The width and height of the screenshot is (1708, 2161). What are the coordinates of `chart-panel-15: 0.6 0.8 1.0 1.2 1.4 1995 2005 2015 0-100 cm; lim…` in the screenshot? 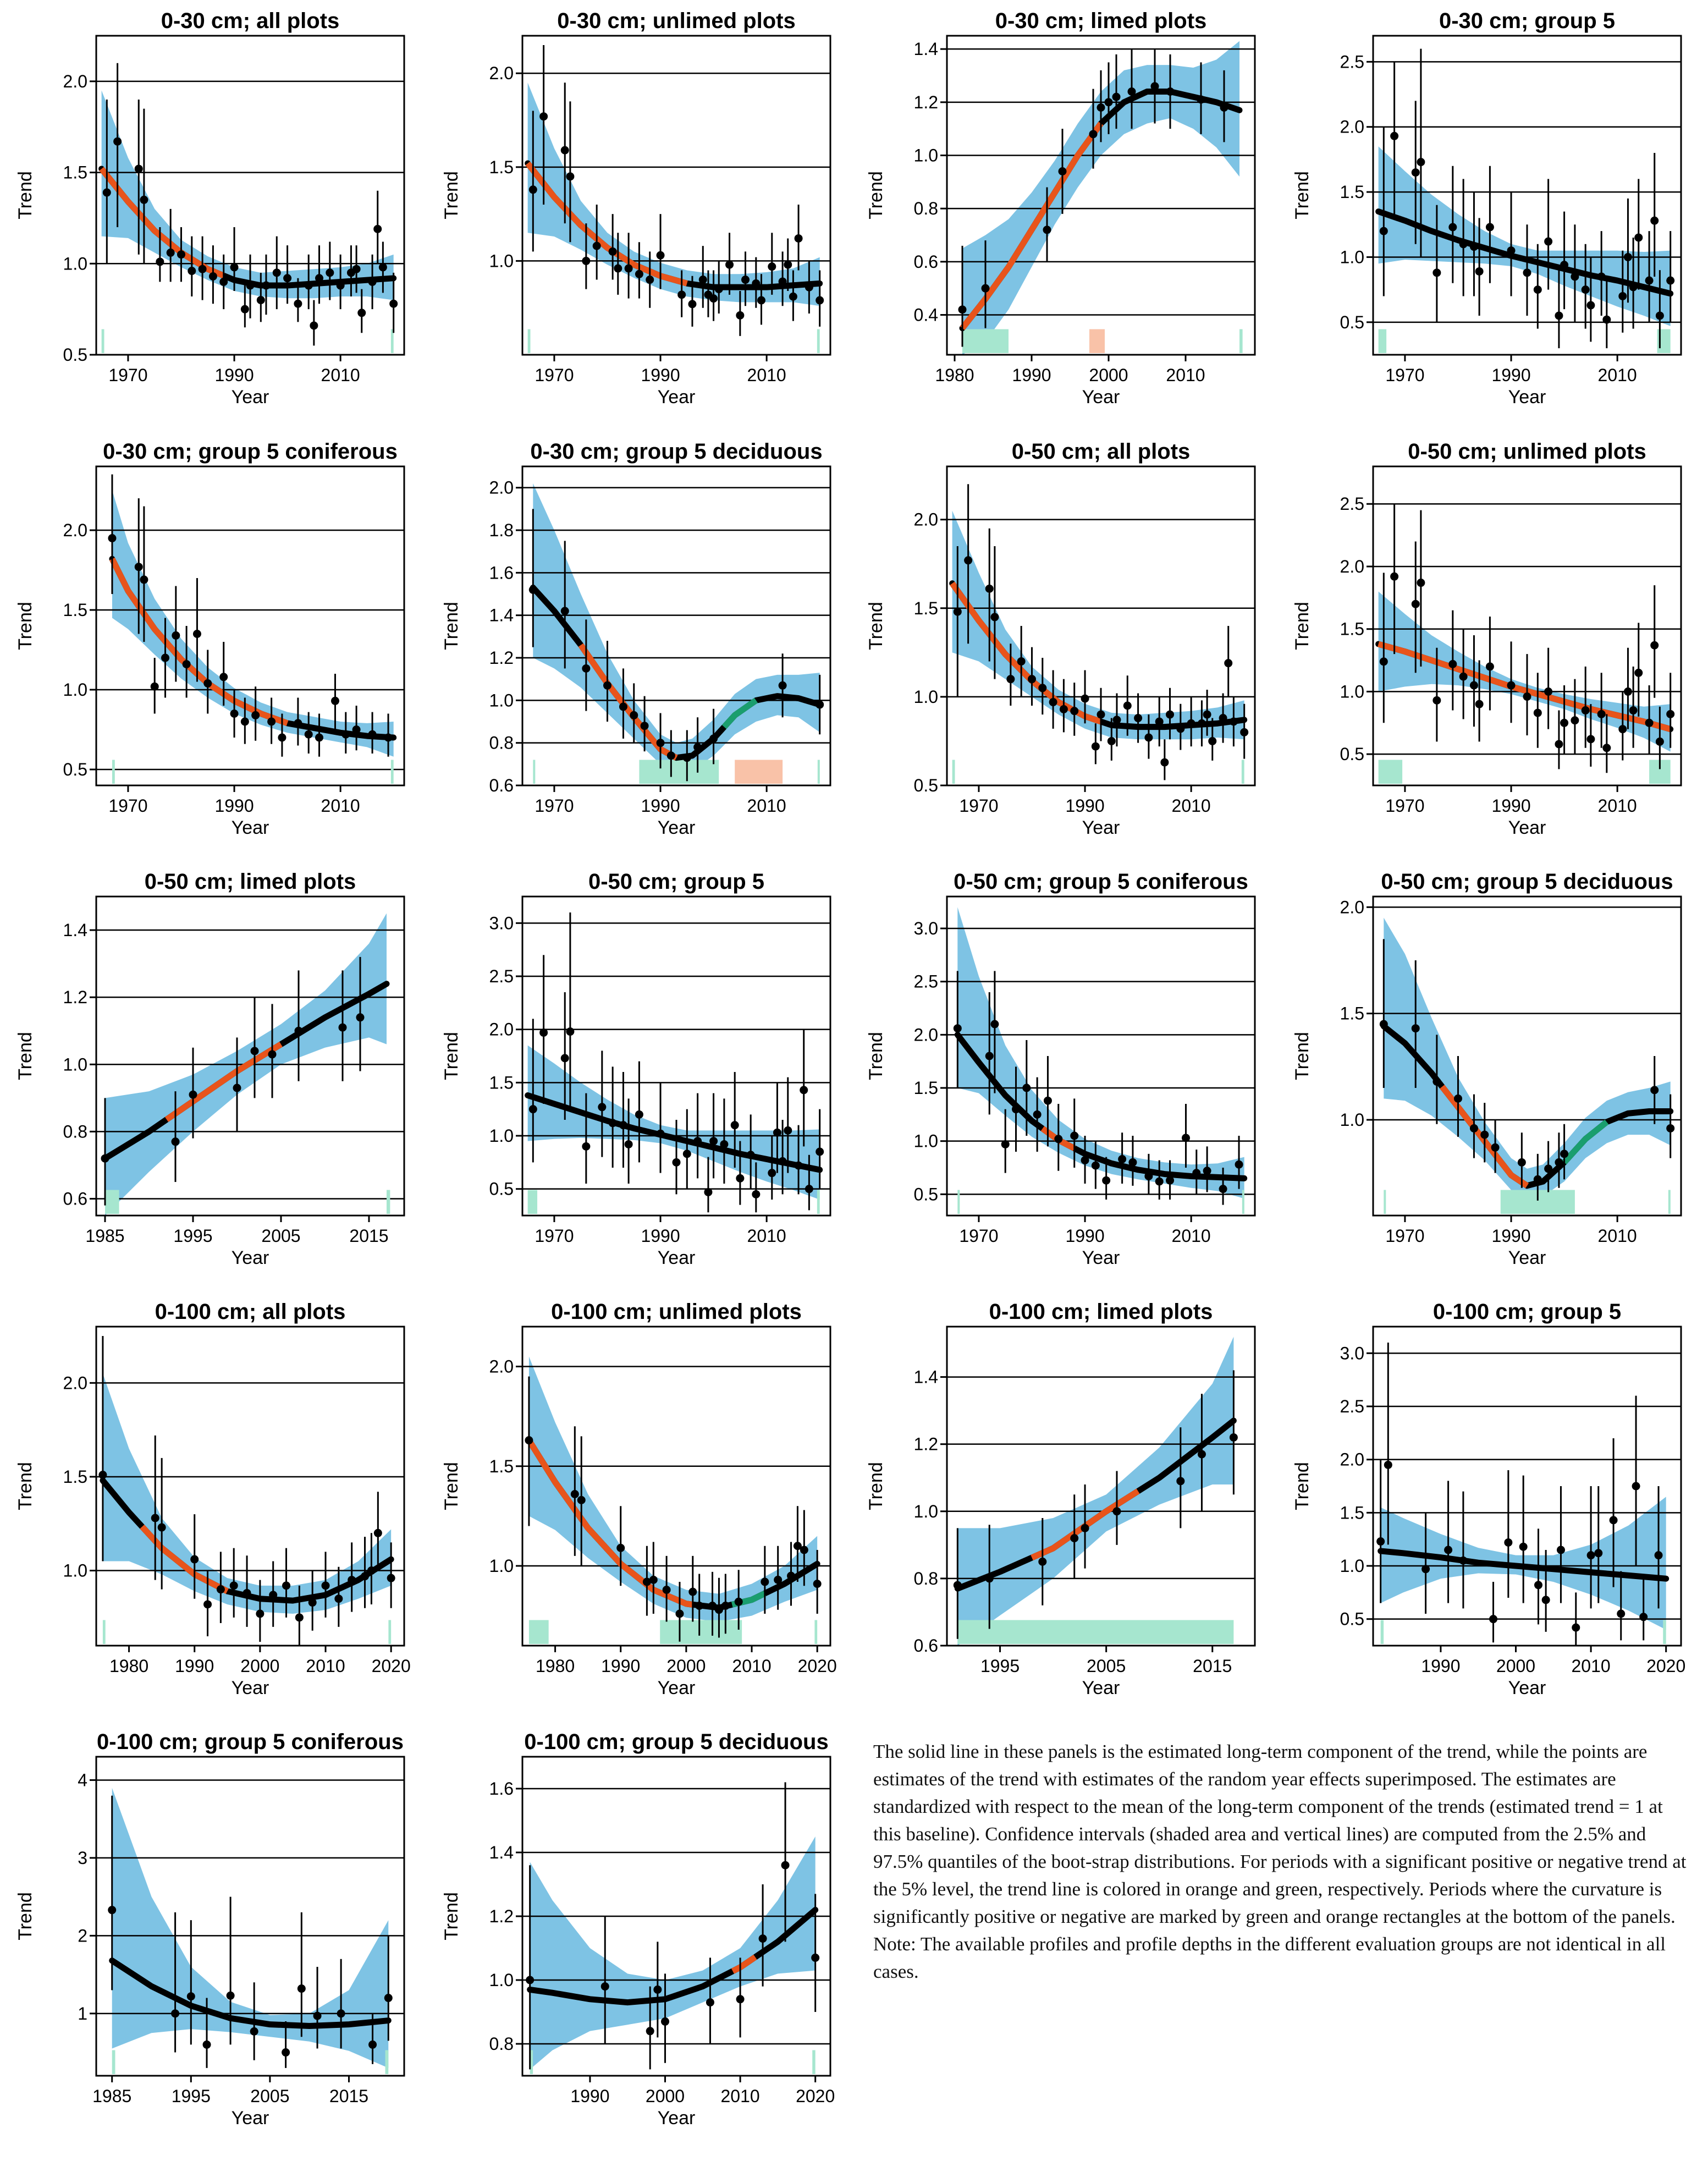 It's located at (1061, 1499).